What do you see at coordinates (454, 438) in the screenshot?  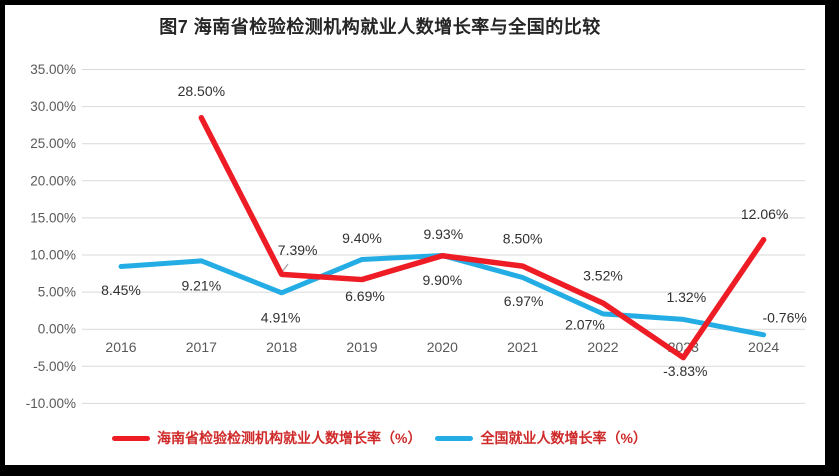 I see `legend-swatch-national-line` at bounding box center [454, 438].